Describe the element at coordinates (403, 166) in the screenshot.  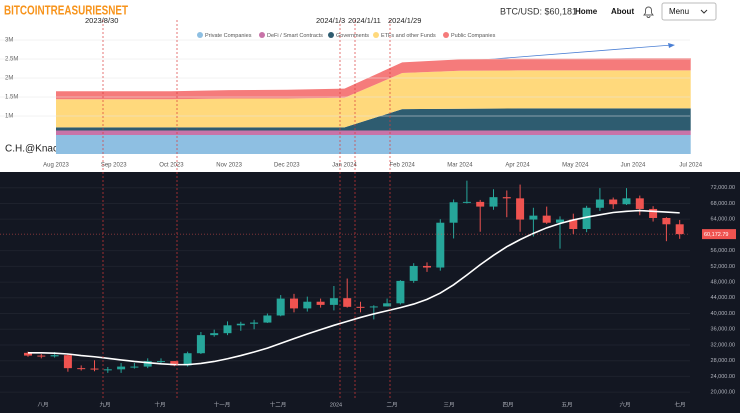
I see `x-tick-label: Feb 2024` at that location.